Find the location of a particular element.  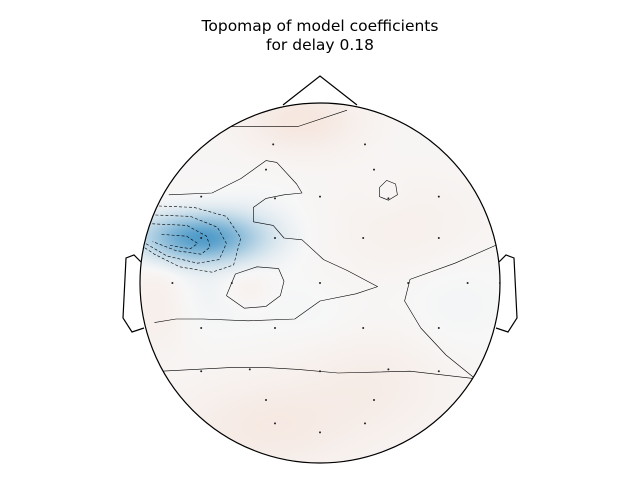

nose-outline is located at coordinates (320, 90).